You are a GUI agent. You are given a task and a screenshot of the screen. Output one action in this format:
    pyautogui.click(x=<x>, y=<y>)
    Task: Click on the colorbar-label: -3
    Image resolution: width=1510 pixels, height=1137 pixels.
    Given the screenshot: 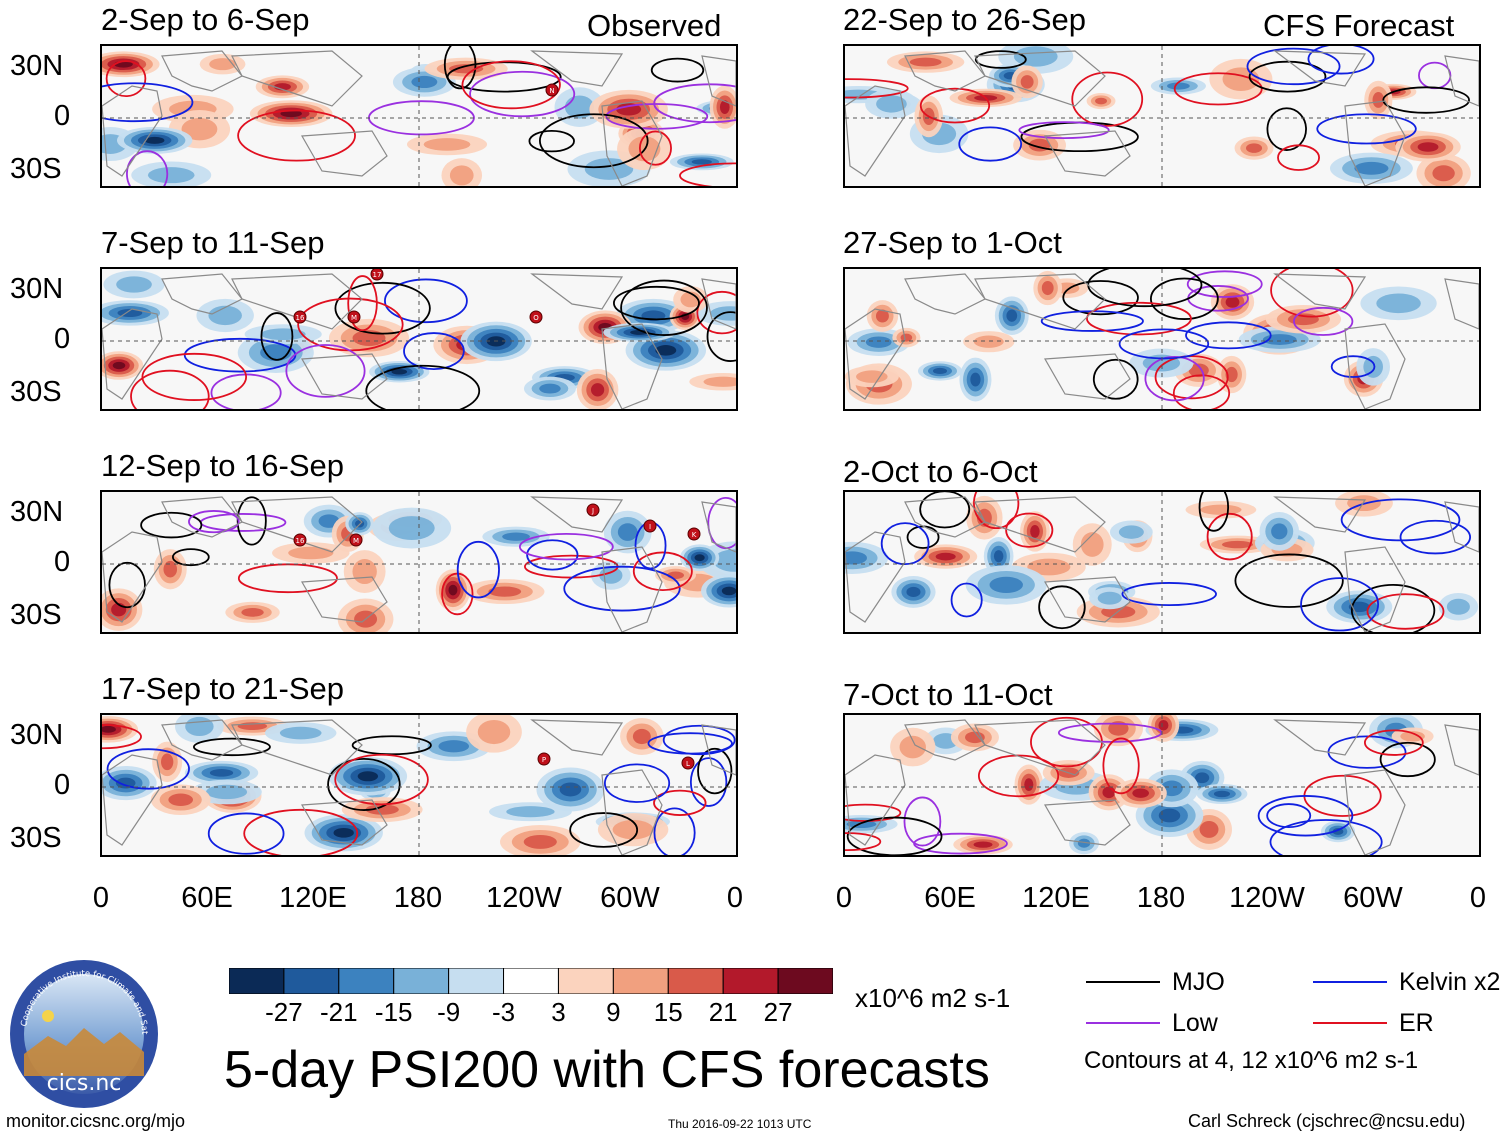 What is the action you would take?
    pyautogui.click(x=503, y=1012)
    